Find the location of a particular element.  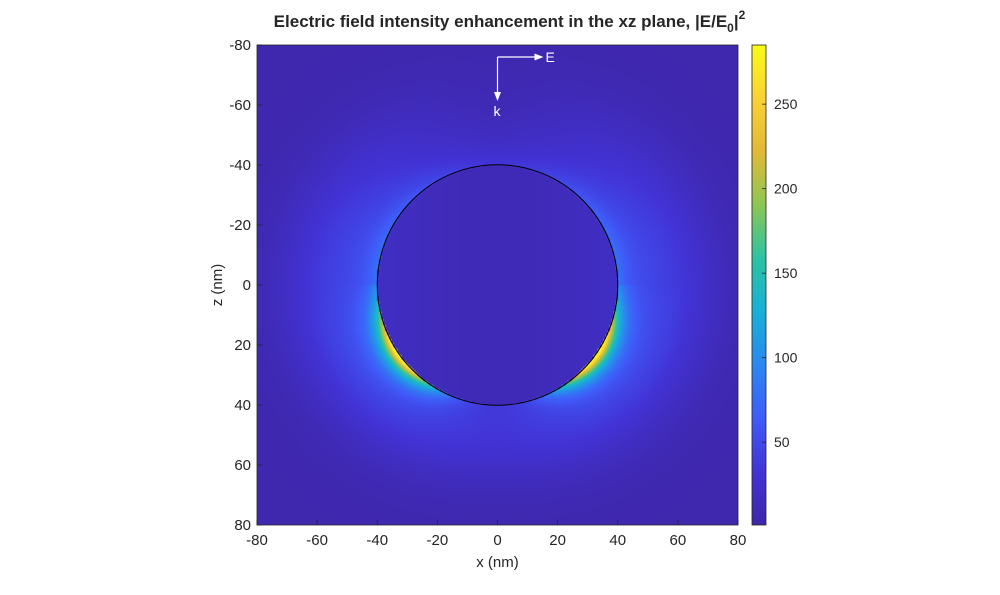

y-axis: -80 -60 -40 -20 0 20 40 60 80 is located at coordinates (245, 285).